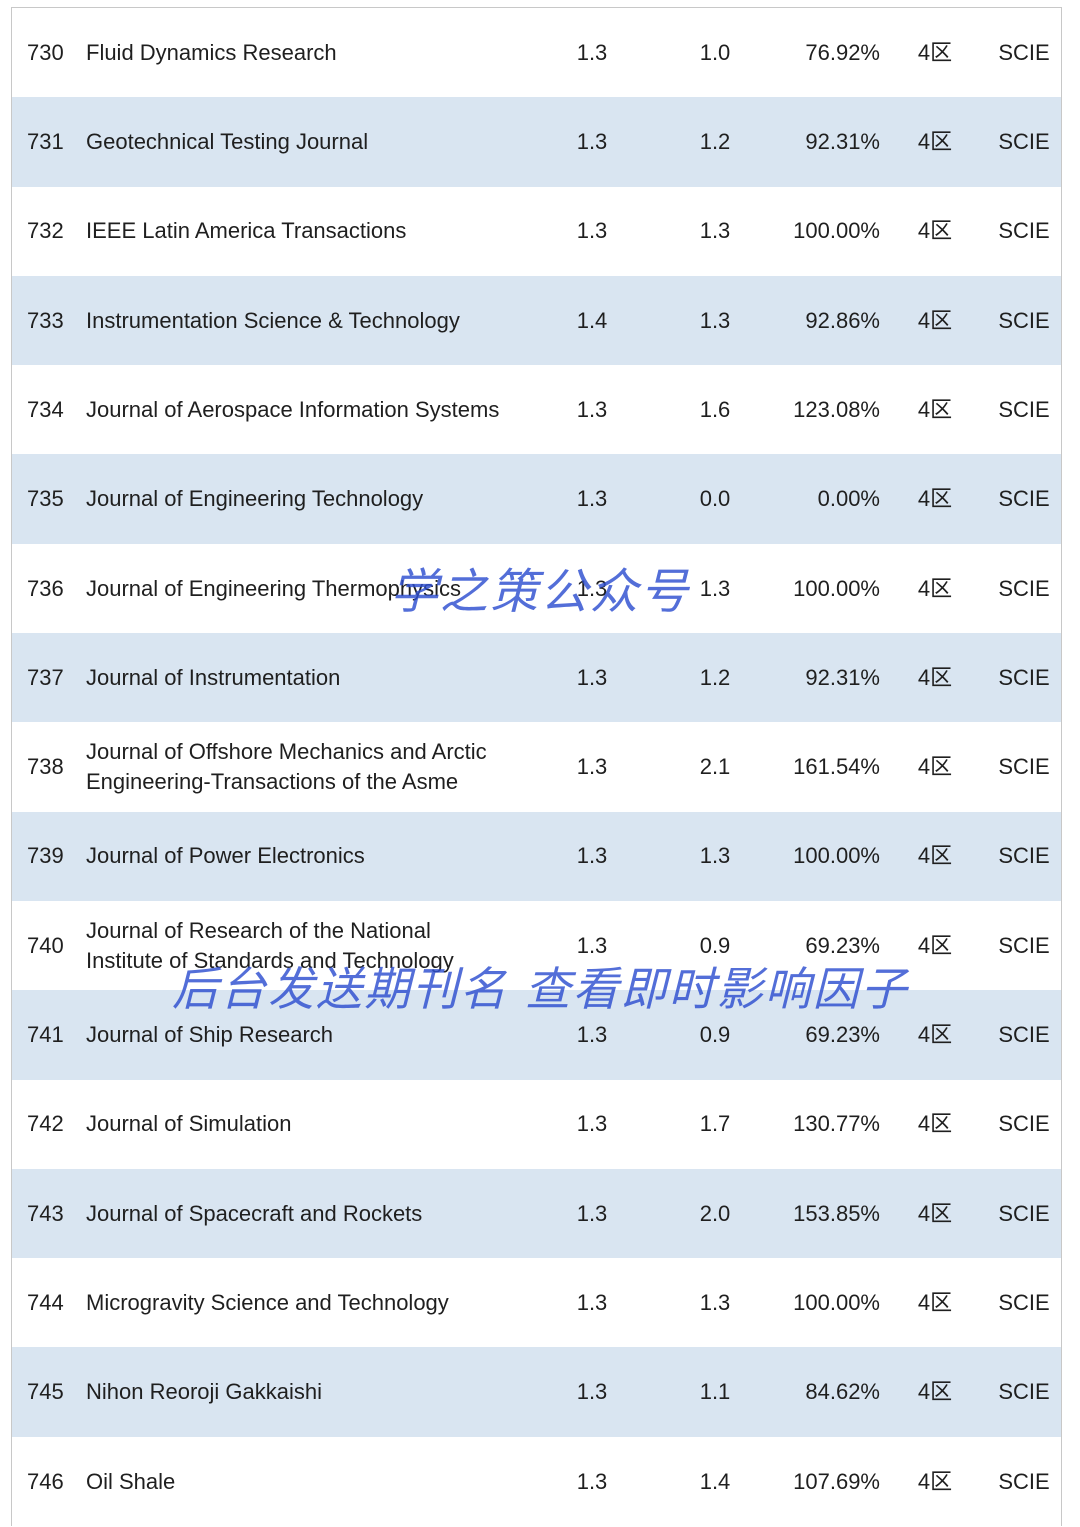  Describe the element at coordinates (45, 1392) in the screenshot. I see `rank-cell: 745` at that location.